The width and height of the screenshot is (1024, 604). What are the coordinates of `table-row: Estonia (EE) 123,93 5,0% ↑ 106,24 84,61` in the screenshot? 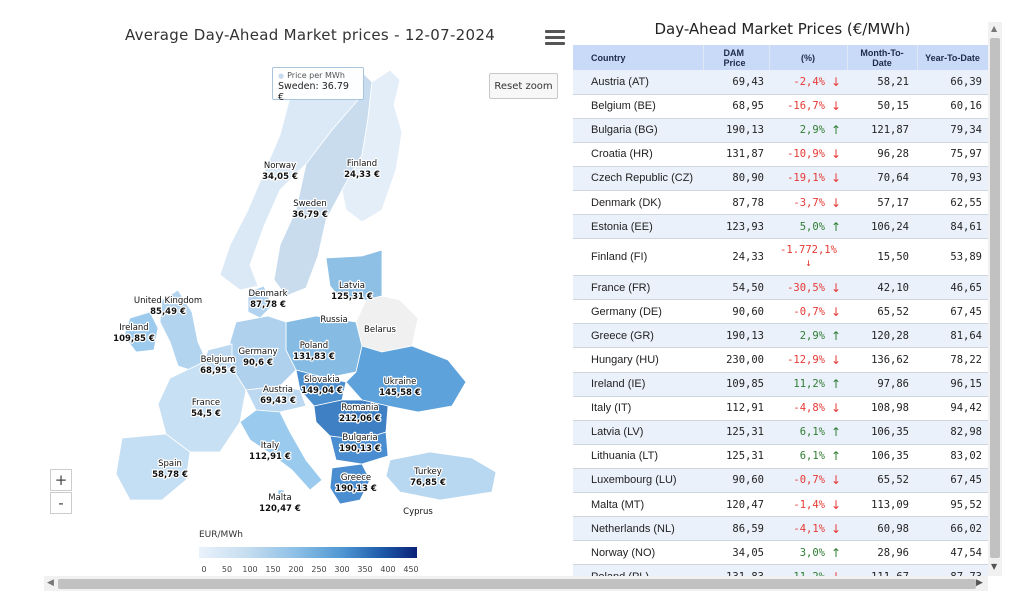 It's located at (780, 227).